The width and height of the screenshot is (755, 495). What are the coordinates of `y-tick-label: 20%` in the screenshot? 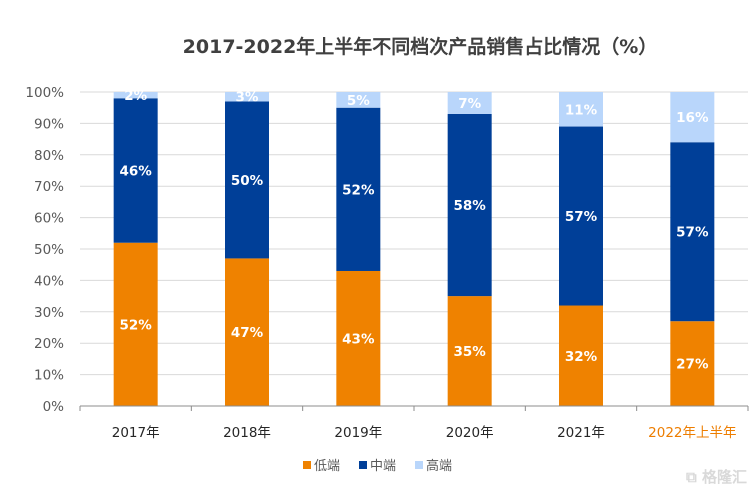 It's located at (49, 344).